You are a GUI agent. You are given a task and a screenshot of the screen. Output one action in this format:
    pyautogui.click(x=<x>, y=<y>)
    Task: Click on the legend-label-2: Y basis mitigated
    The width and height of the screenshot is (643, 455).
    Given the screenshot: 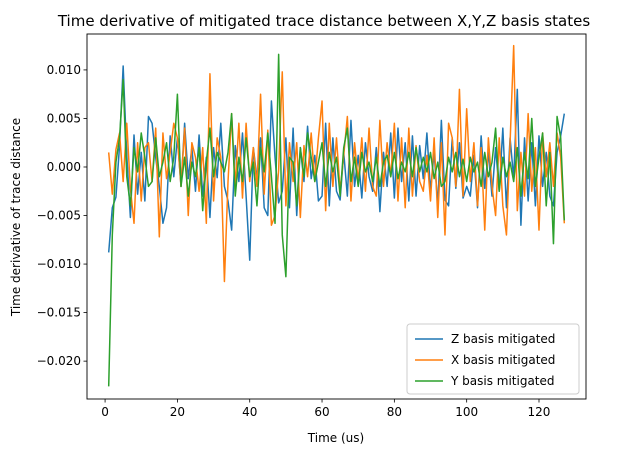 What is the action you would take?
    pyautogui.click(x=502, y=381)
    